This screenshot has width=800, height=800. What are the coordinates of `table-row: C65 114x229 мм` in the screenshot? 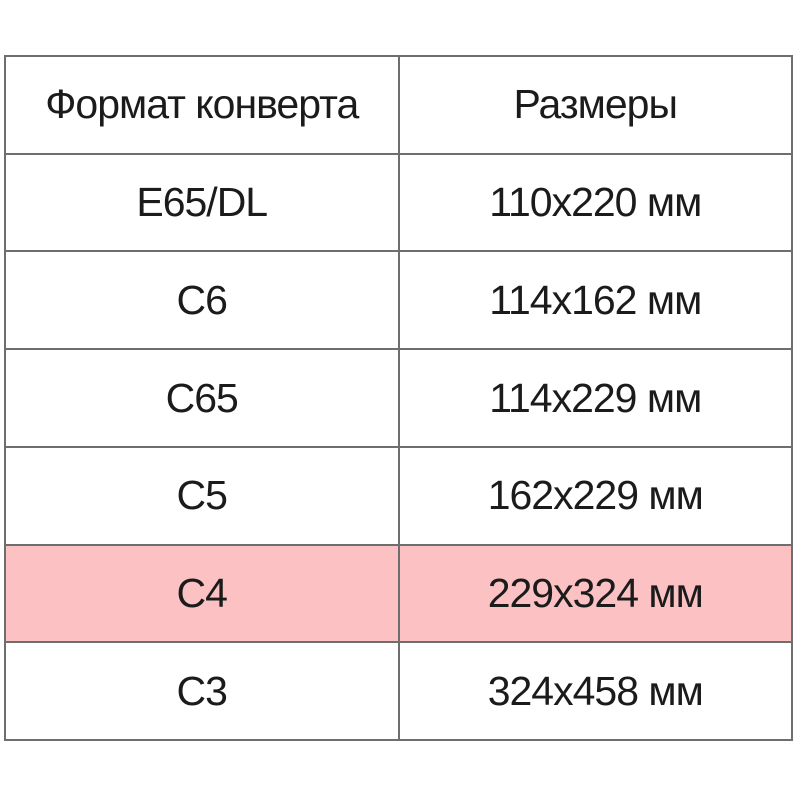 It's located at (398, 399).